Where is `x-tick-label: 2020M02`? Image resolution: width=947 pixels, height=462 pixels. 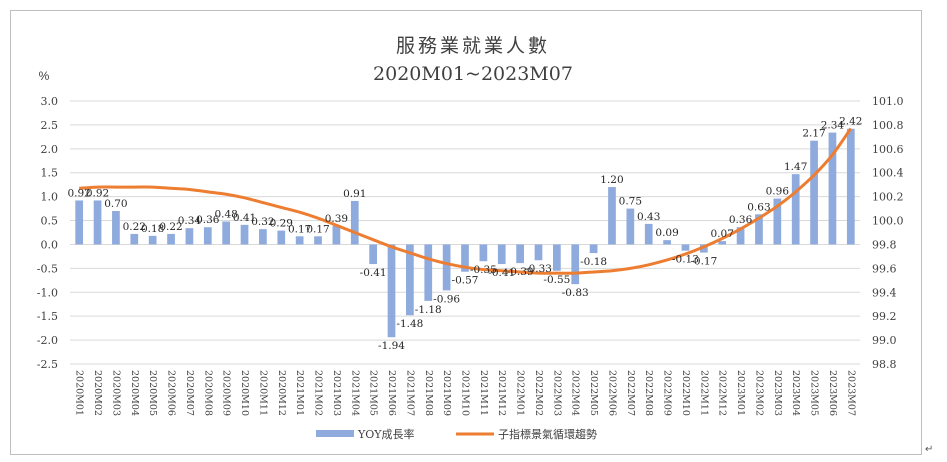 x-tick-label: 2020M02 is located at coordinates (97, 393).